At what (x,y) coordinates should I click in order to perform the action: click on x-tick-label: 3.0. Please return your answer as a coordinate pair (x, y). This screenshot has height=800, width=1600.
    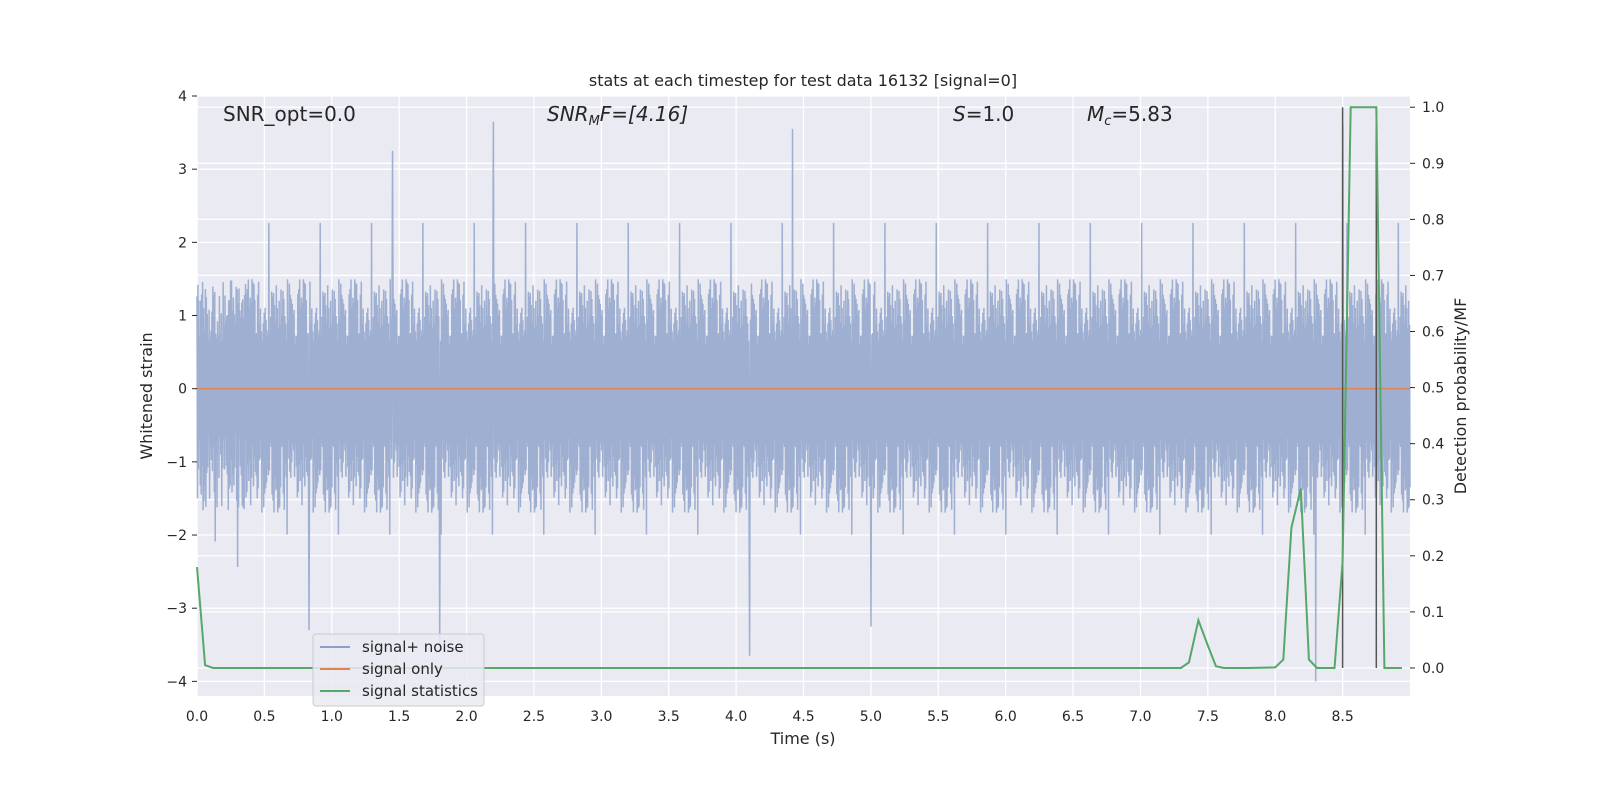
    Looking at the image, I should click on (601, 717).